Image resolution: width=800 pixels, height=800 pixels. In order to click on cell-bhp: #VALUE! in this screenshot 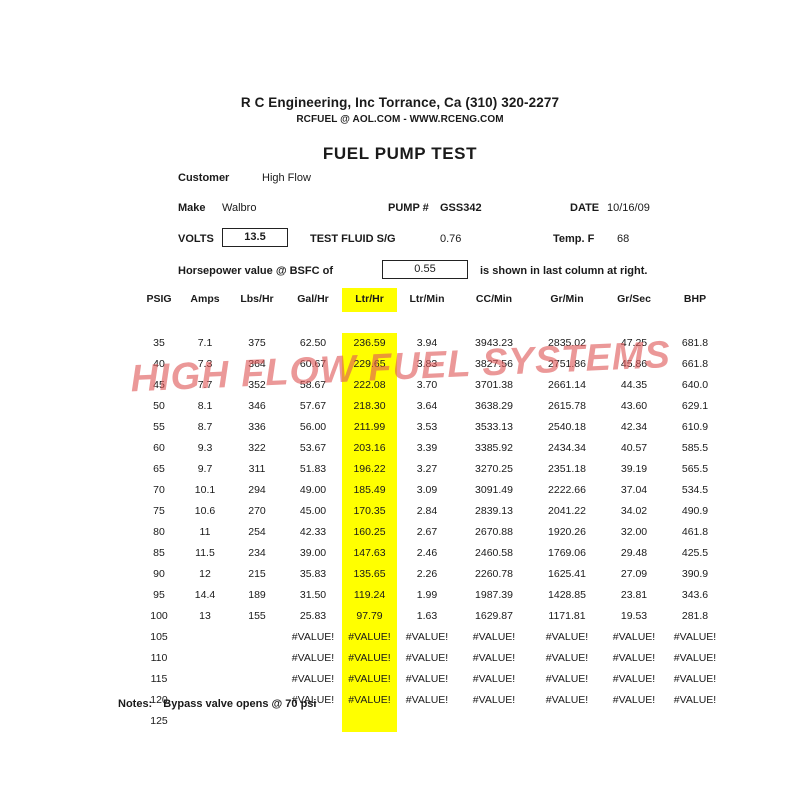, I will do `click(695, 679)`.